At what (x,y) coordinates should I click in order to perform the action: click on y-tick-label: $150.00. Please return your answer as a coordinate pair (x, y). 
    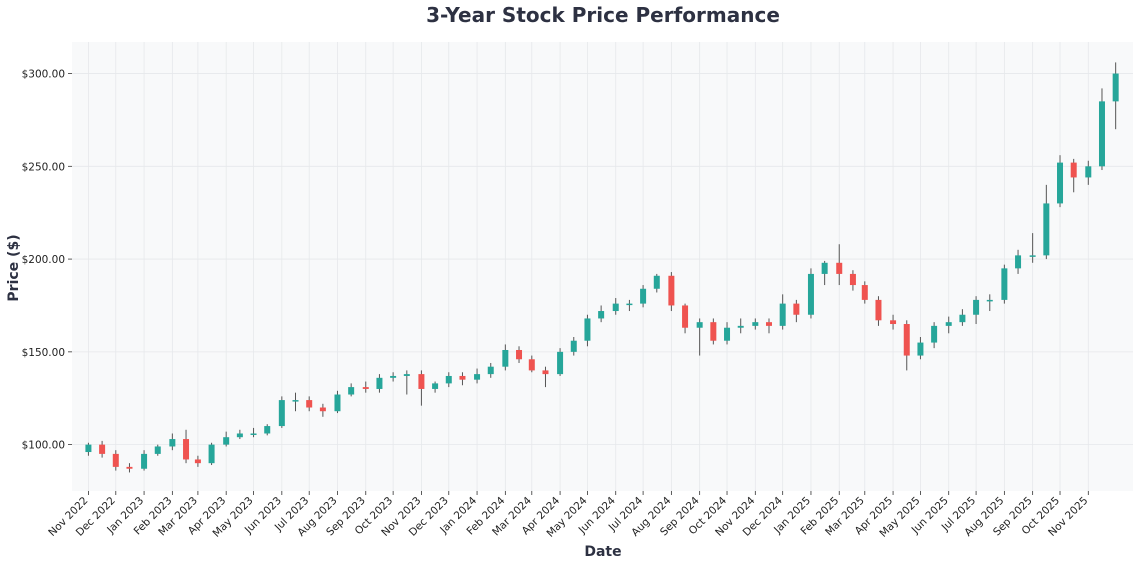
    Looking at the image, I should click on (43, 353).